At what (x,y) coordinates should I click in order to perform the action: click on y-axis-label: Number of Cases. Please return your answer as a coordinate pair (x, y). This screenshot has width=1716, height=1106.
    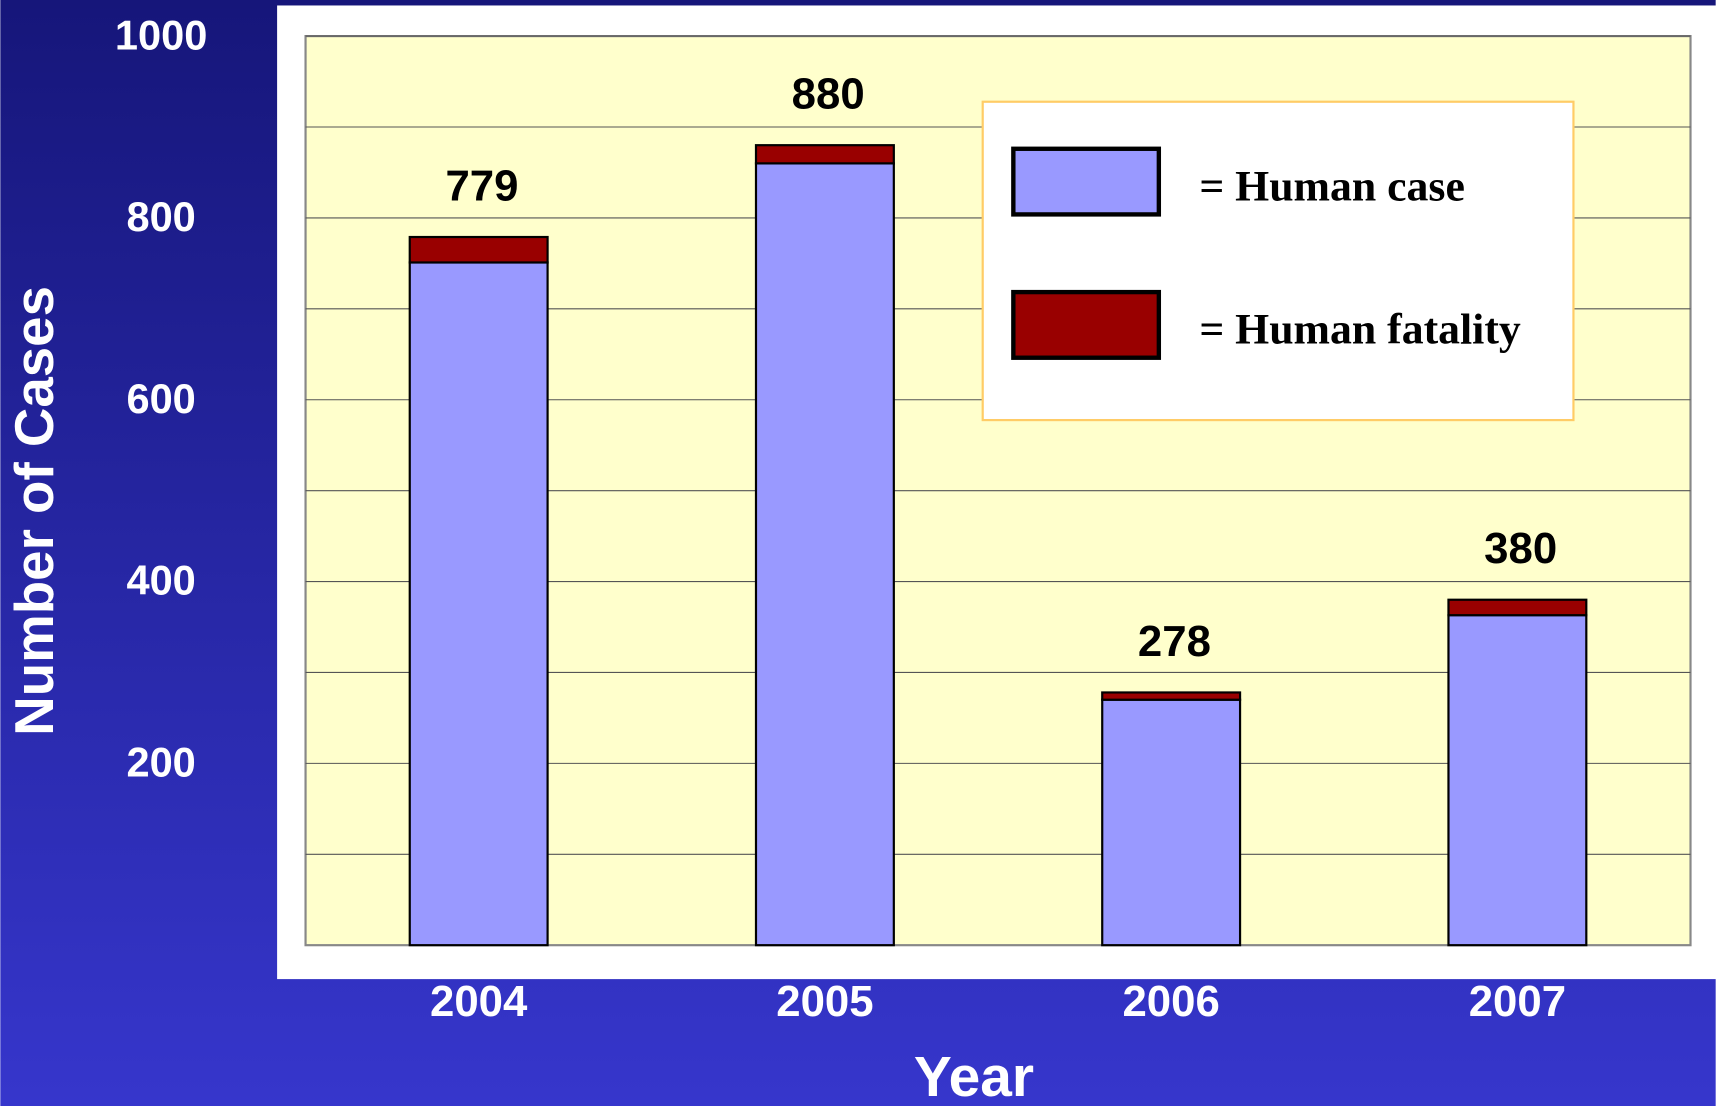
    Looking at the image, I should click on (34, 511).